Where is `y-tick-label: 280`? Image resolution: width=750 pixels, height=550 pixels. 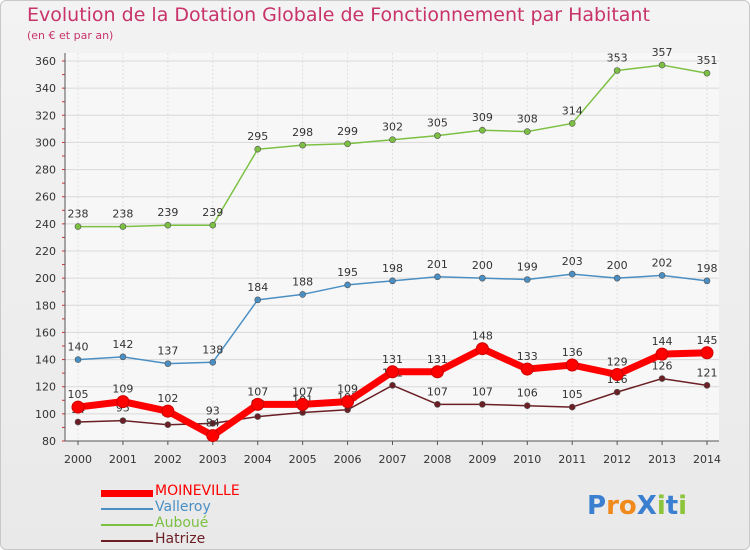
y-tick-label: 280 is located at coordinates (45, 170).